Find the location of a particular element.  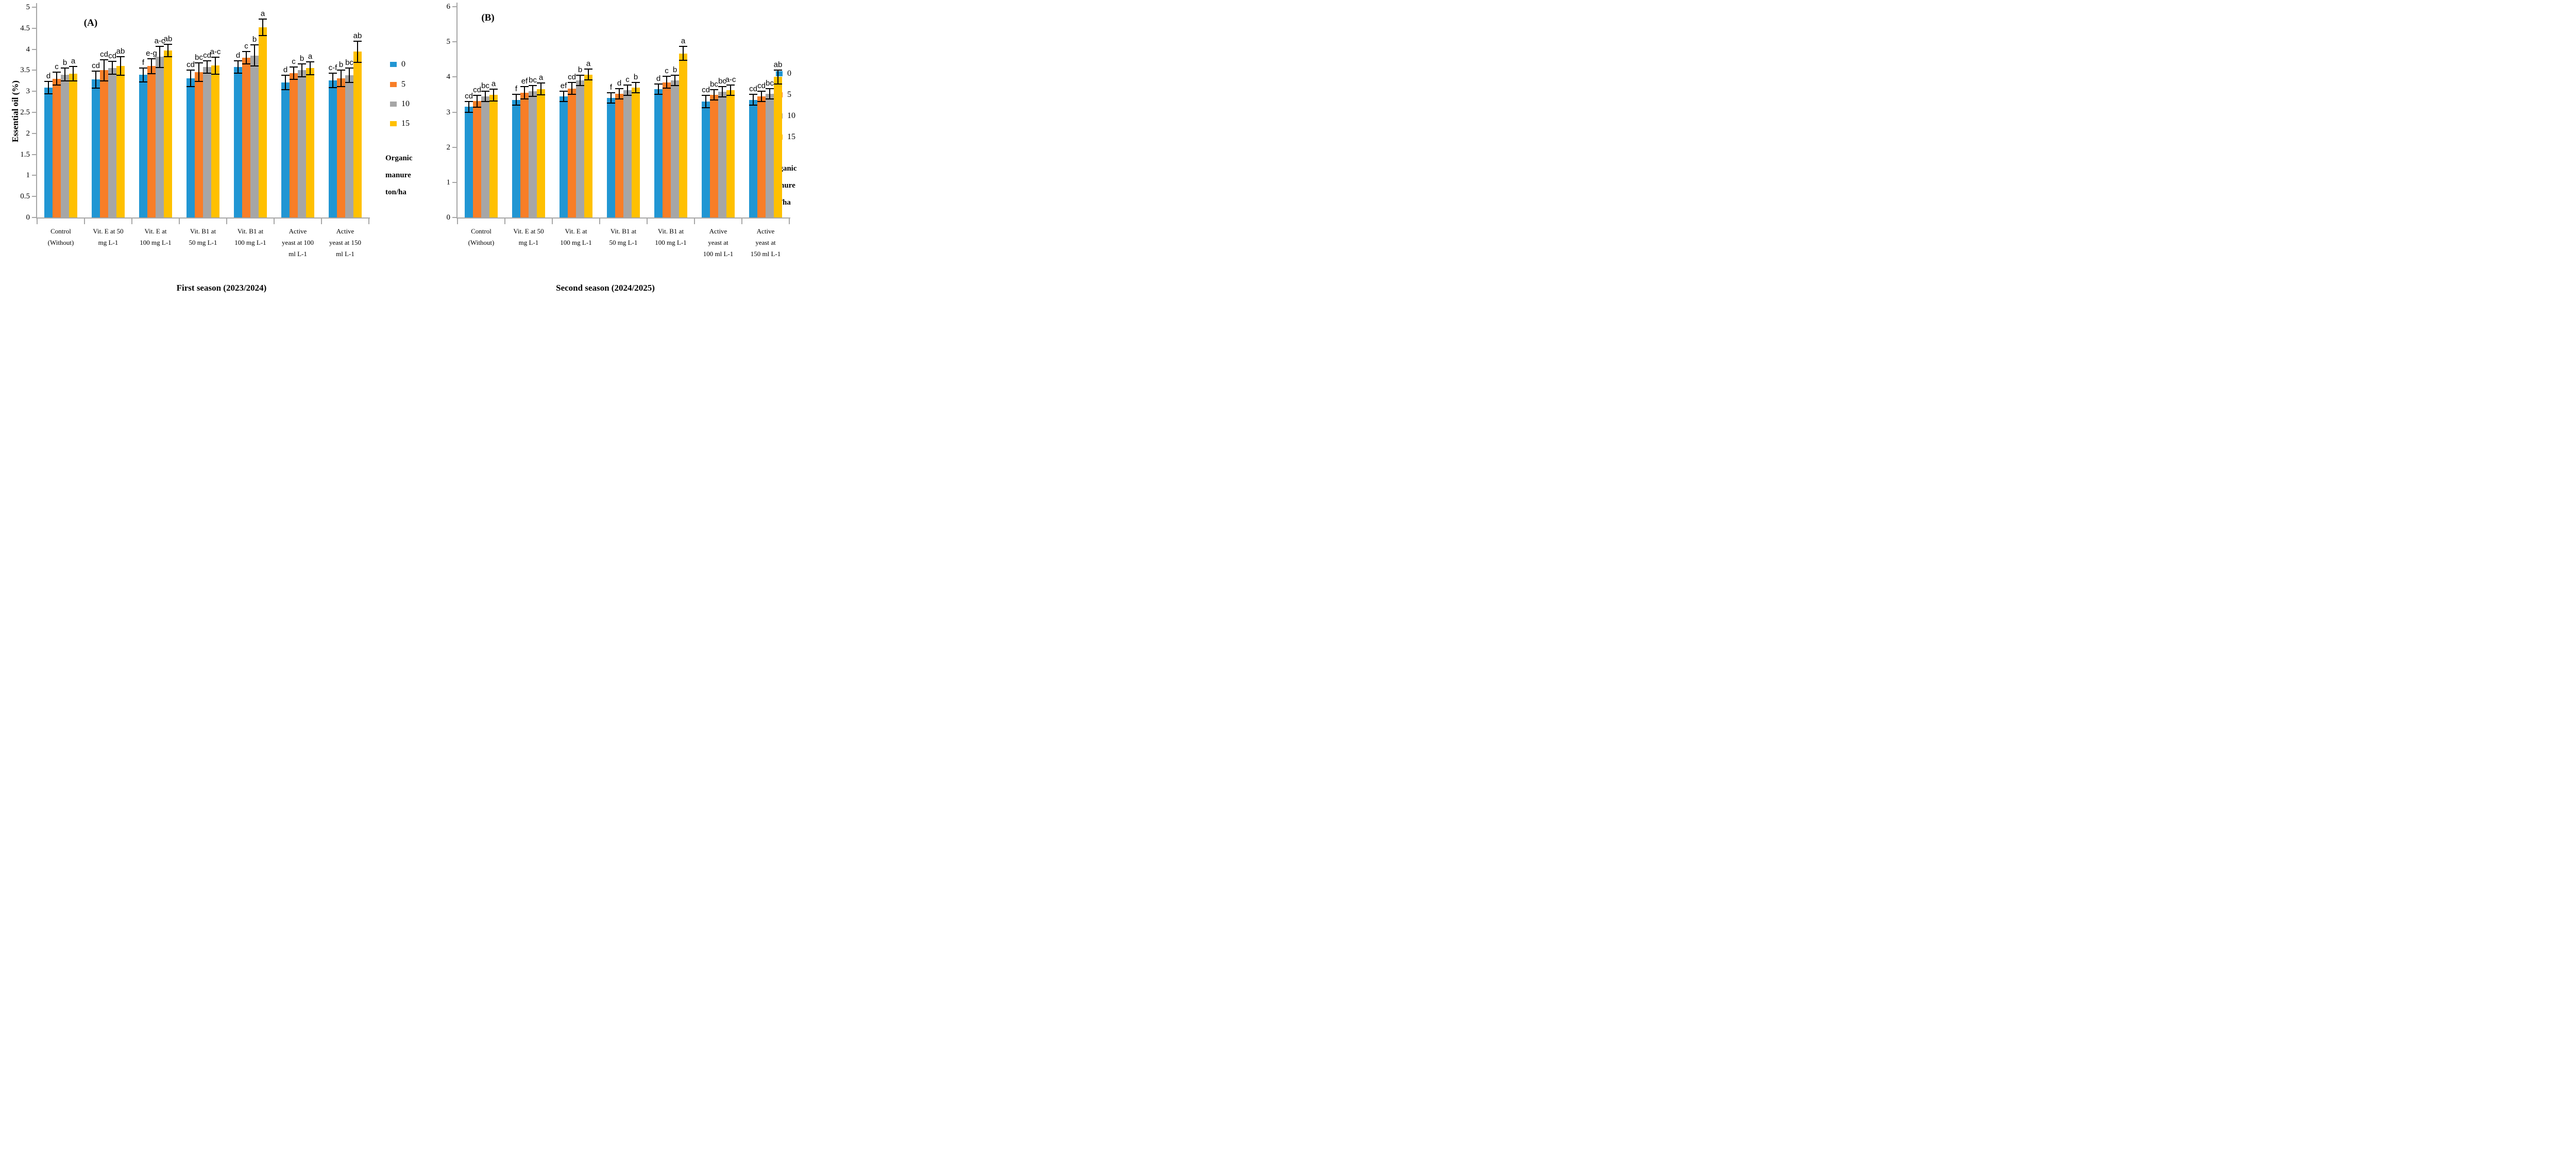

x-category-label-line: ml L-1 is located at coordinates (298, 254).